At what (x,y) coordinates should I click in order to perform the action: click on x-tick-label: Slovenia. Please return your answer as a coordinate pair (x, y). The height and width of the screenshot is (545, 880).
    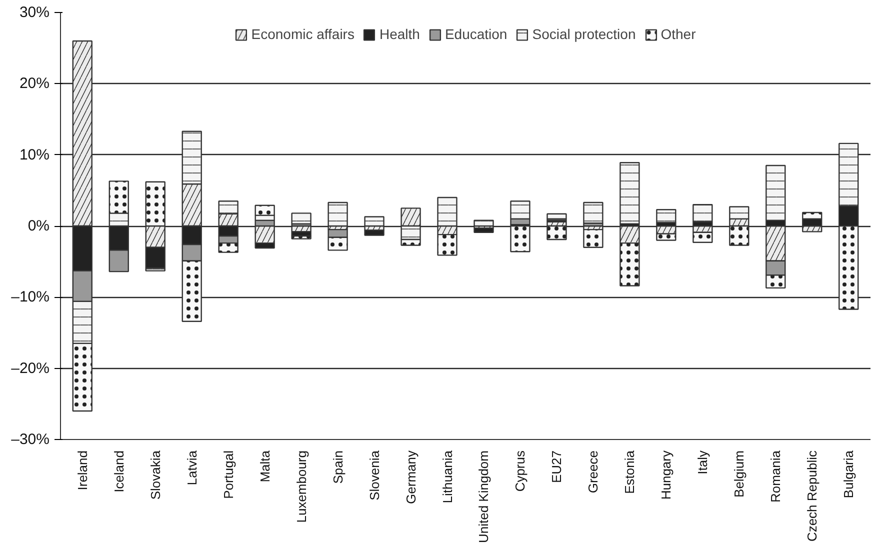
    Looking at the image, I should click on (374, 475).